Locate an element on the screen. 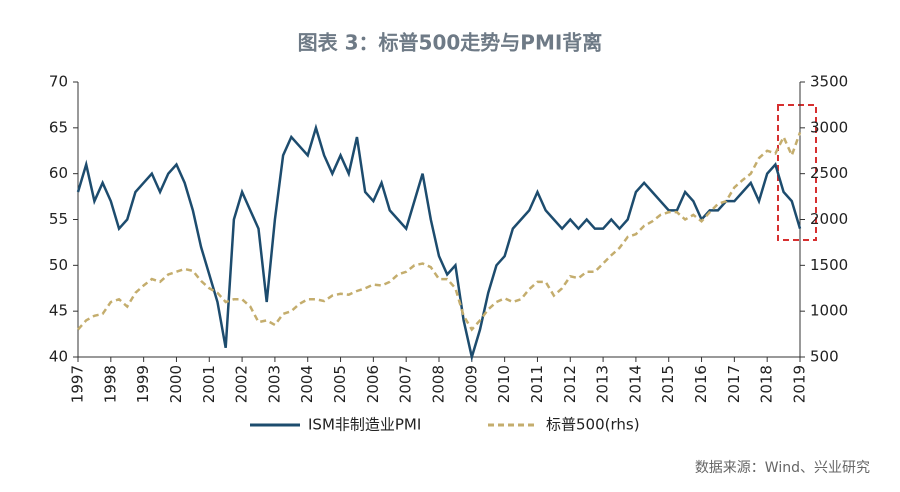 This screenshot has width=900, height=492. x-tick-label: 2001 is located at coordinates (209, 384).